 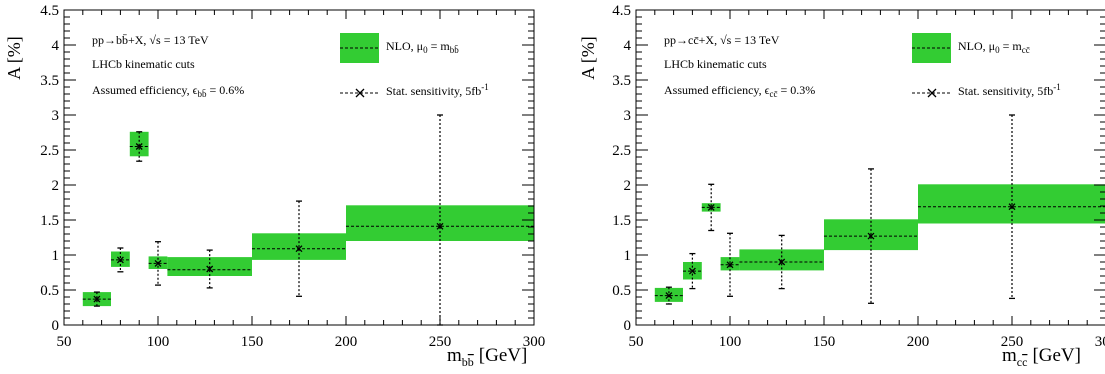 I want to click on left-x-tick-label: 50, so click(x=64, y=342).